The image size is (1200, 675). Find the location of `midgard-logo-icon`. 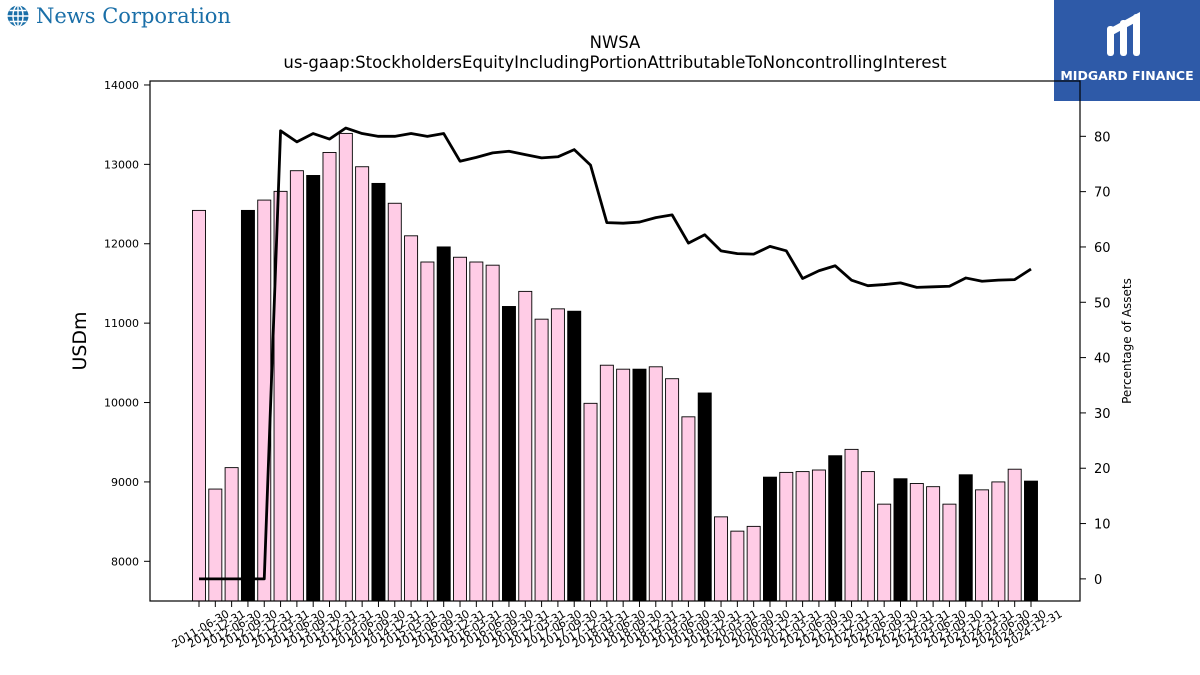

midgard-logo-icon is located at coordinates (1123, 34).